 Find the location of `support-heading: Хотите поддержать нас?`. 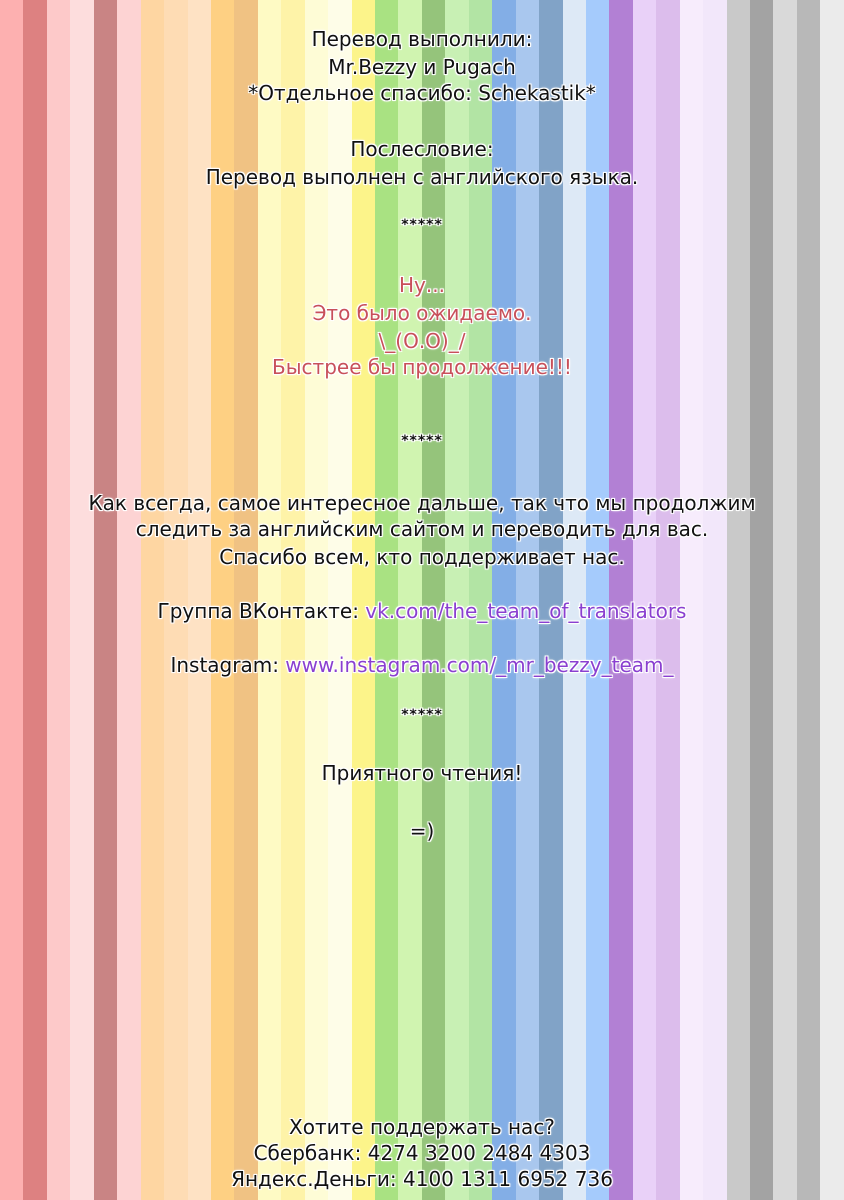

support-heading: Хотите поддержать нас? is located at coordinates (422, 1127).